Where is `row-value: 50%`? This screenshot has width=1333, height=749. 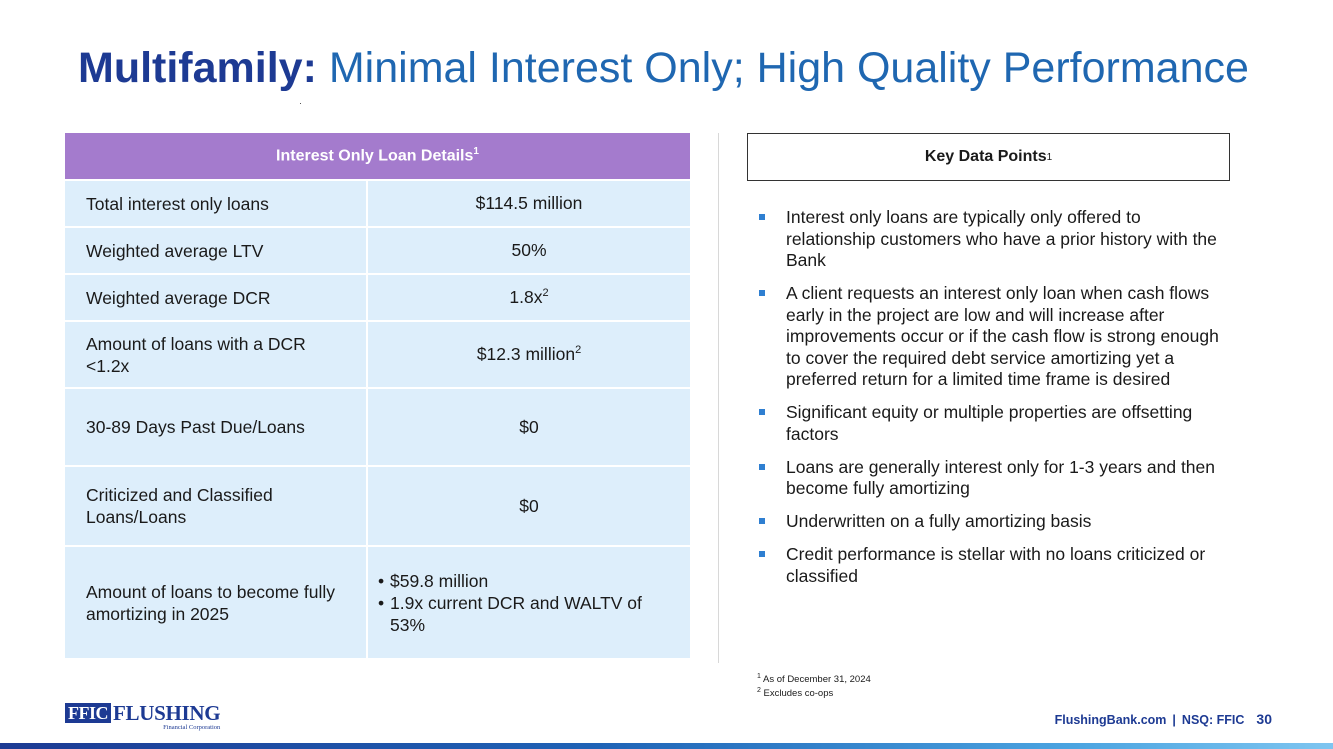 row-value: 50% is located at coordinates (528, 249).